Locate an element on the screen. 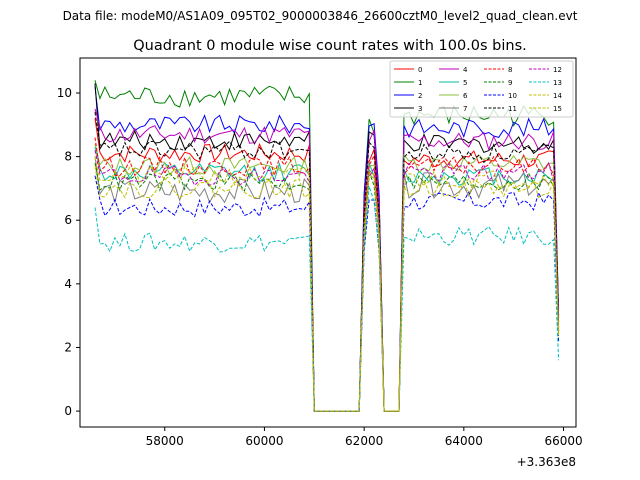 The image size is (640, 480). legend-label-2: 2 is located at coordinates (420, 96).